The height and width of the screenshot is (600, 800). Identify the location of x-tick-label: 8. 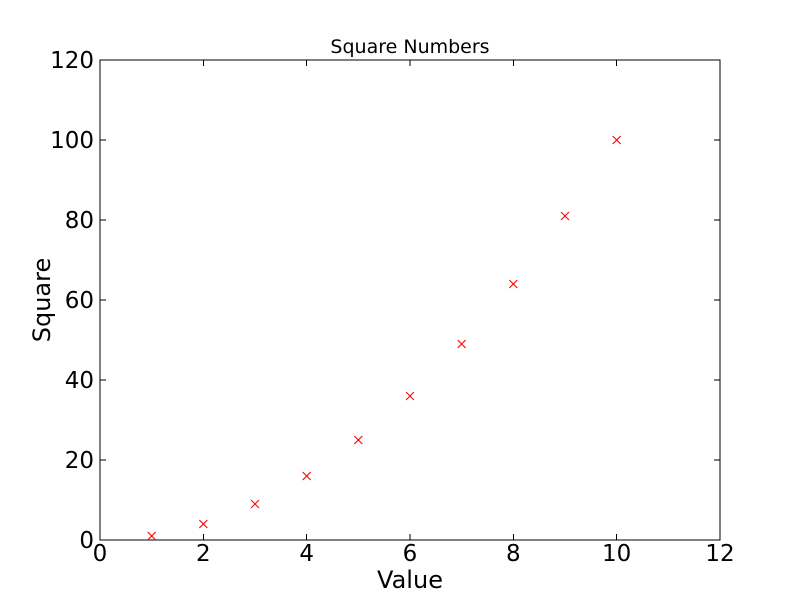
(513, 554).